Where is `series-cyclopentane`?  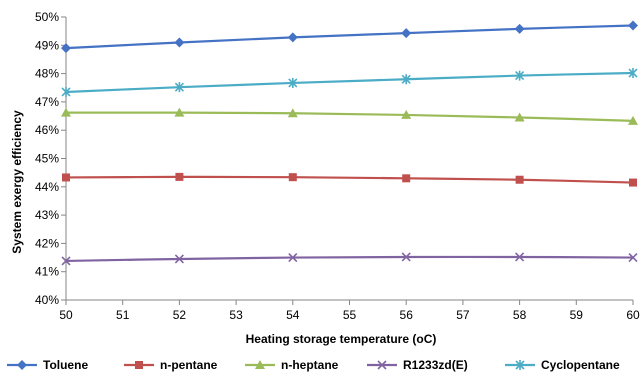 series-cyclopentane is located at coordinates (349, 82).